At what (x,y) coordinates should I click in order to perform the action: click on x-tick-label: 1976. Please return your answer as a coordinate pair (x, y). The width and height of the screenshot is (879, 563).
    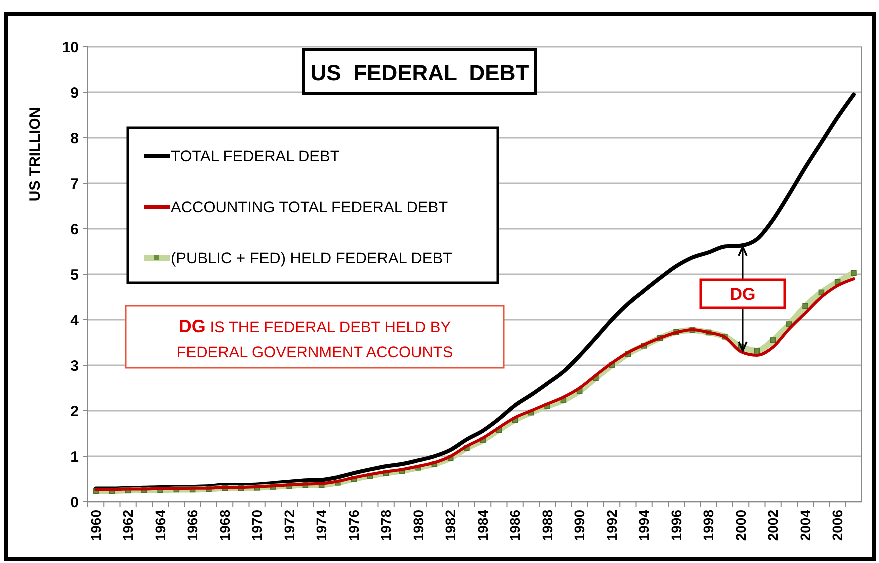
    Looking at the image, I should click on (354, 526).